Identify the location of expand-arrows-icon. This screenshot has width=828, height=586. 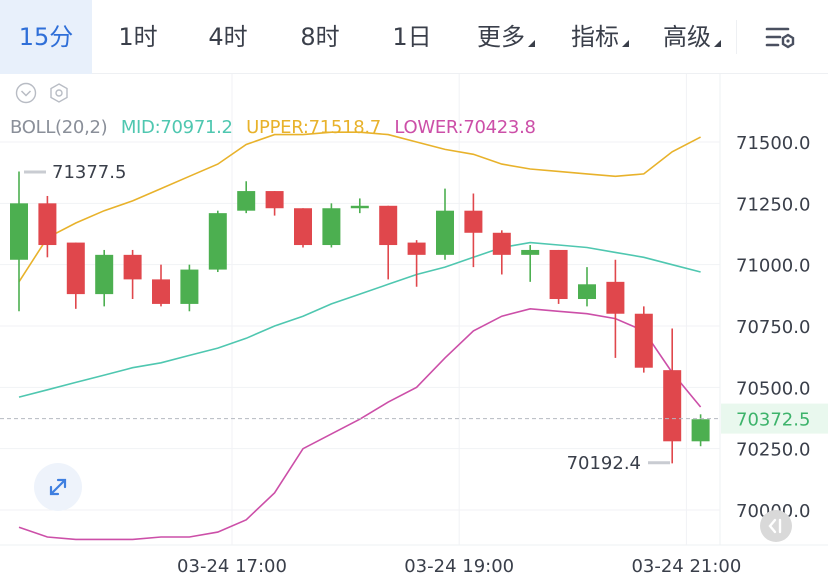
(58, 487).